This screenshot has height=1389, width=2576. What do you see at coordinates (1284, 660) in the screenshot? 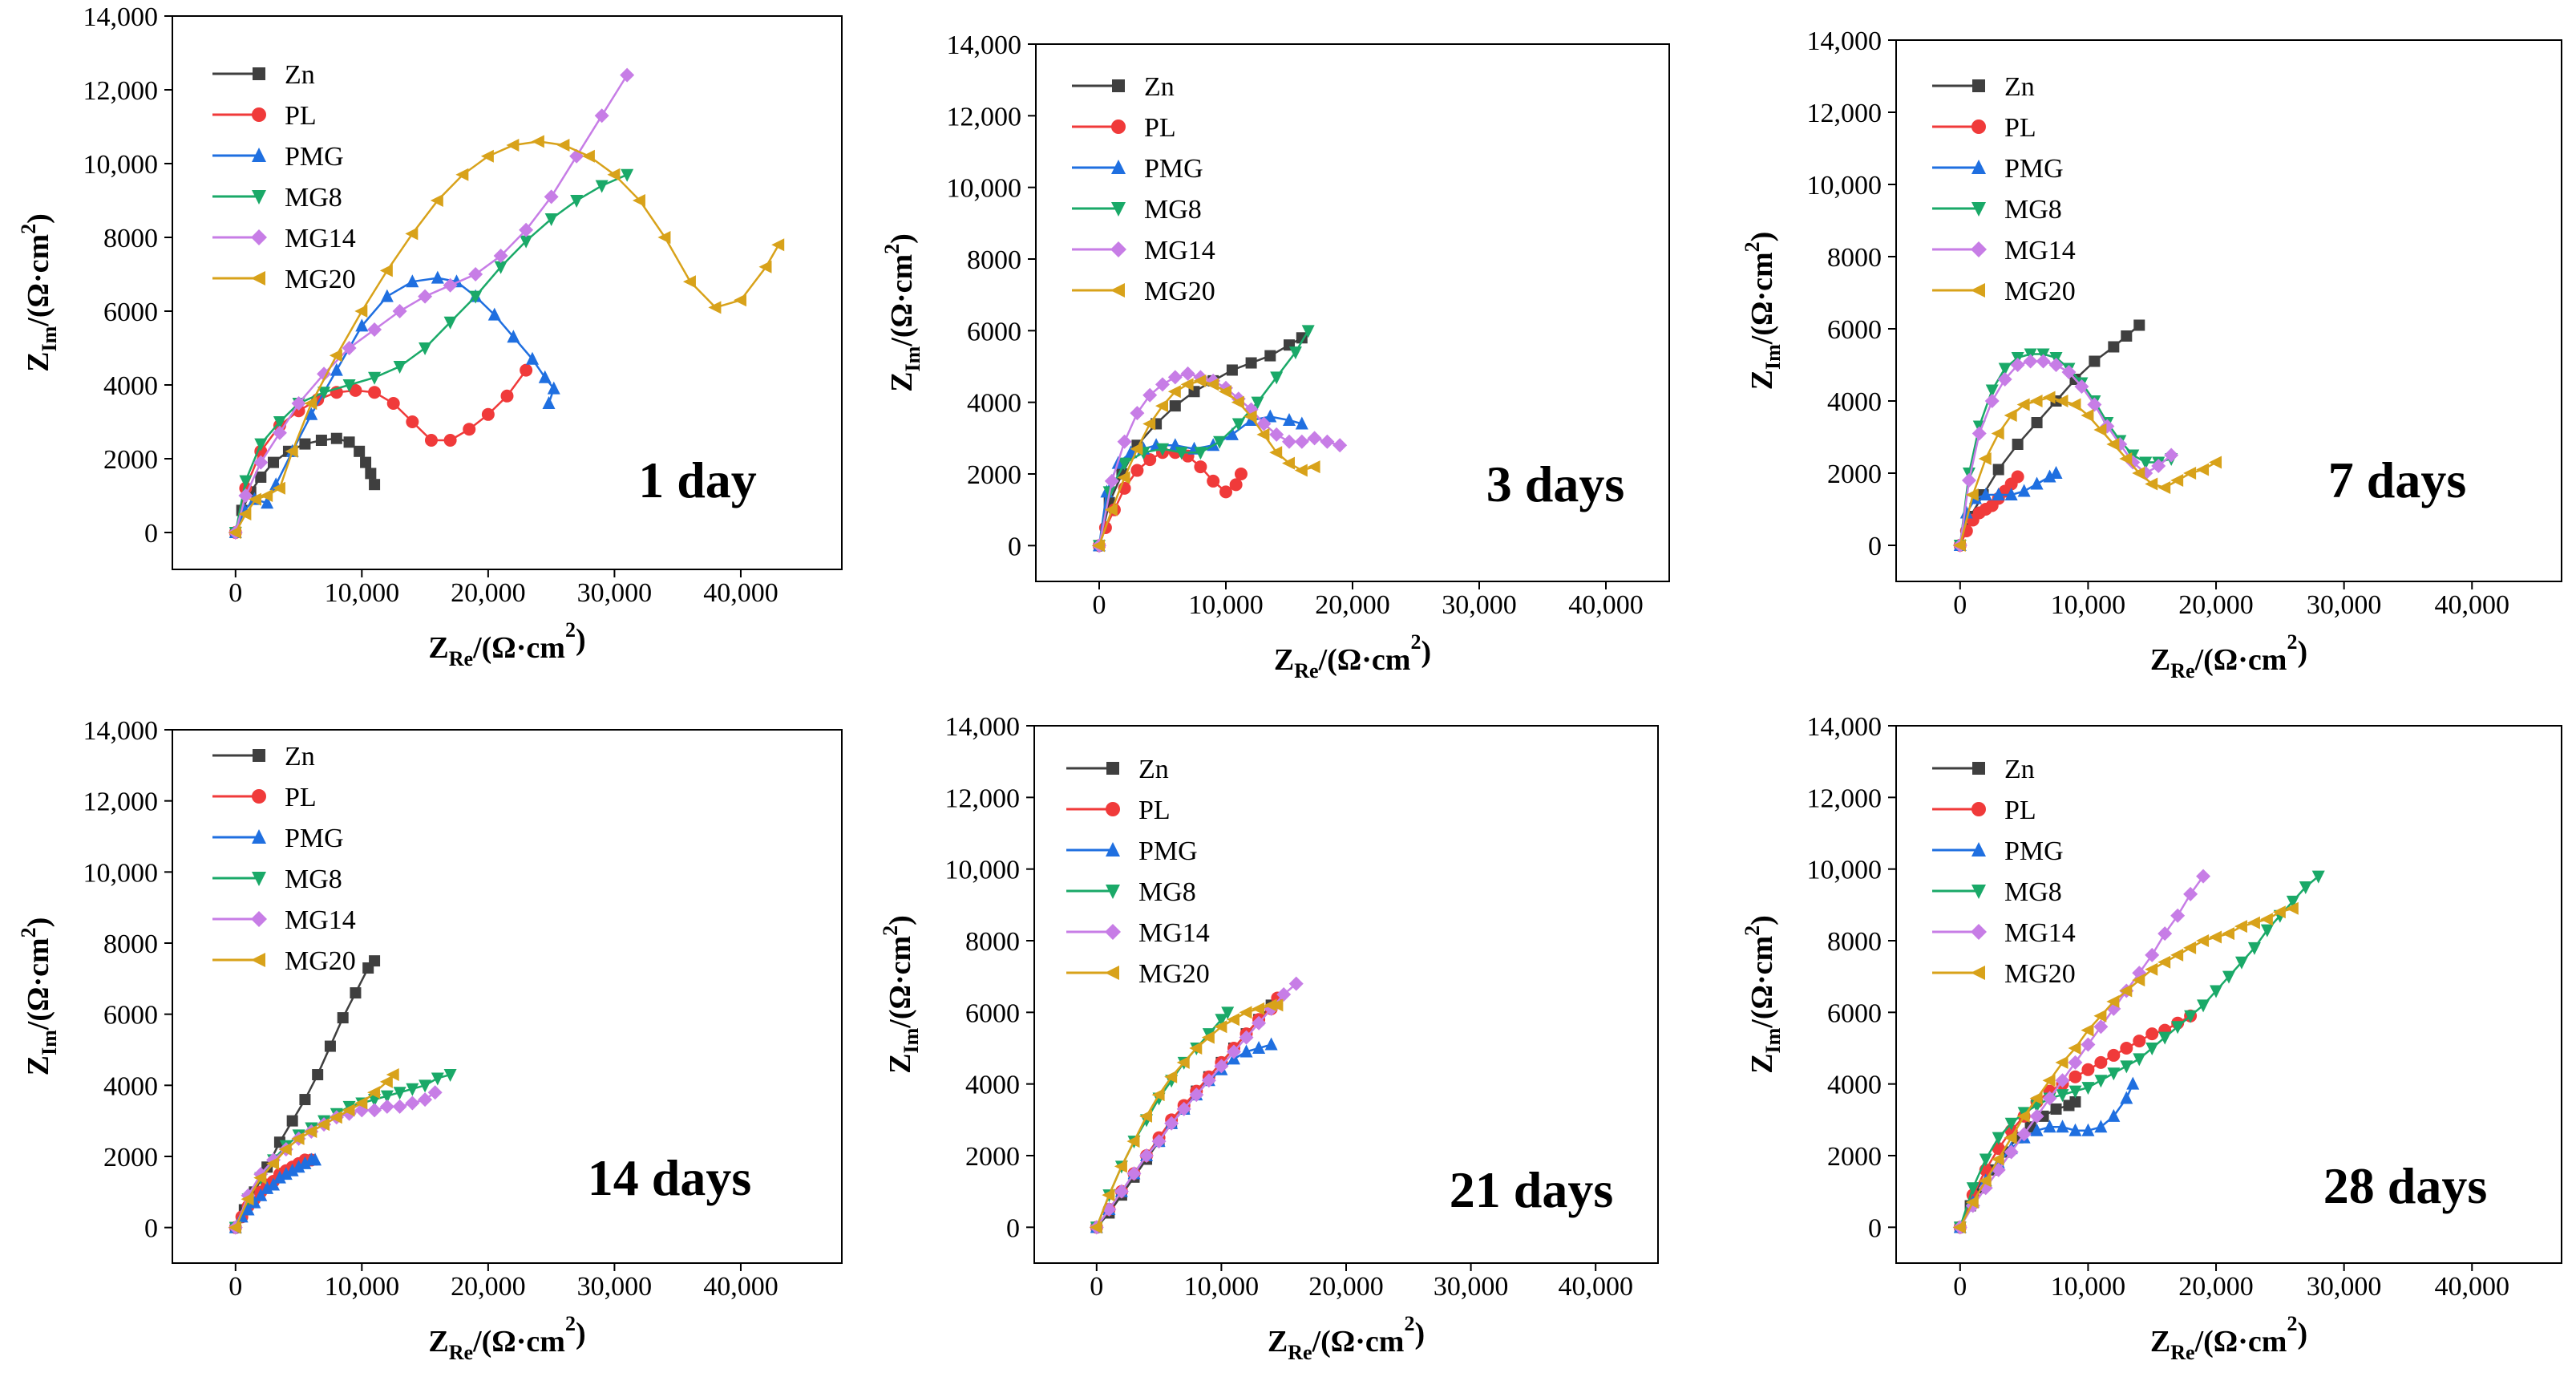
I see `x-axis-label-part: Z` at bounding box center [1284, 660].